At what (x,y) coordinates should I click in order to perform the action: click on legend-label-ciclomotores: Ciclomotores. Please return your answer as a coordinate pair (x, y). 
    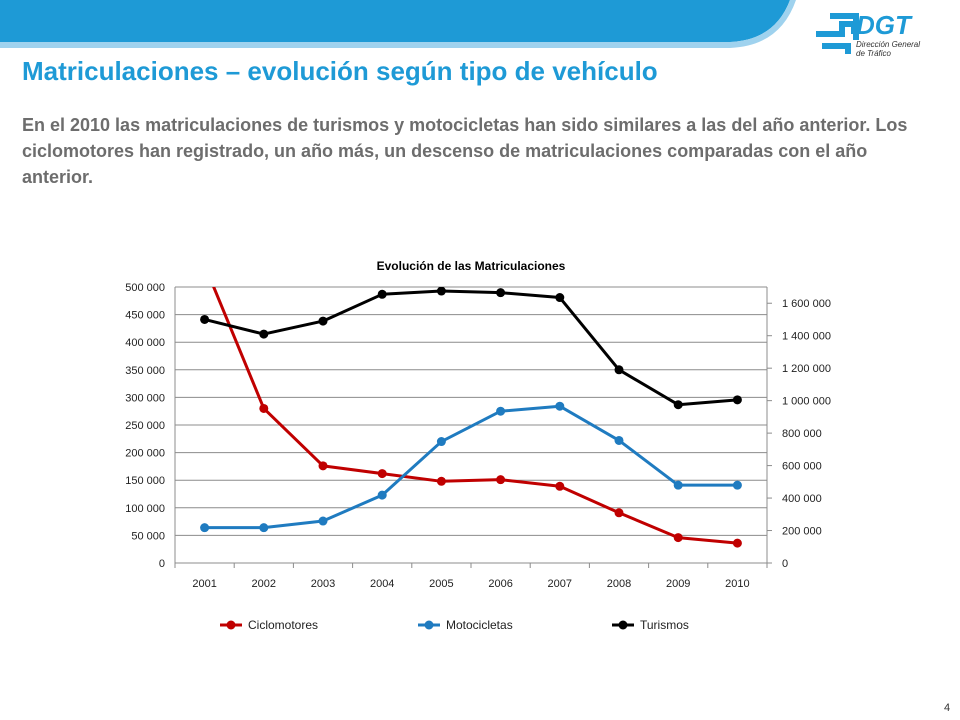
    Looking at the image, I should click on (283, 625).